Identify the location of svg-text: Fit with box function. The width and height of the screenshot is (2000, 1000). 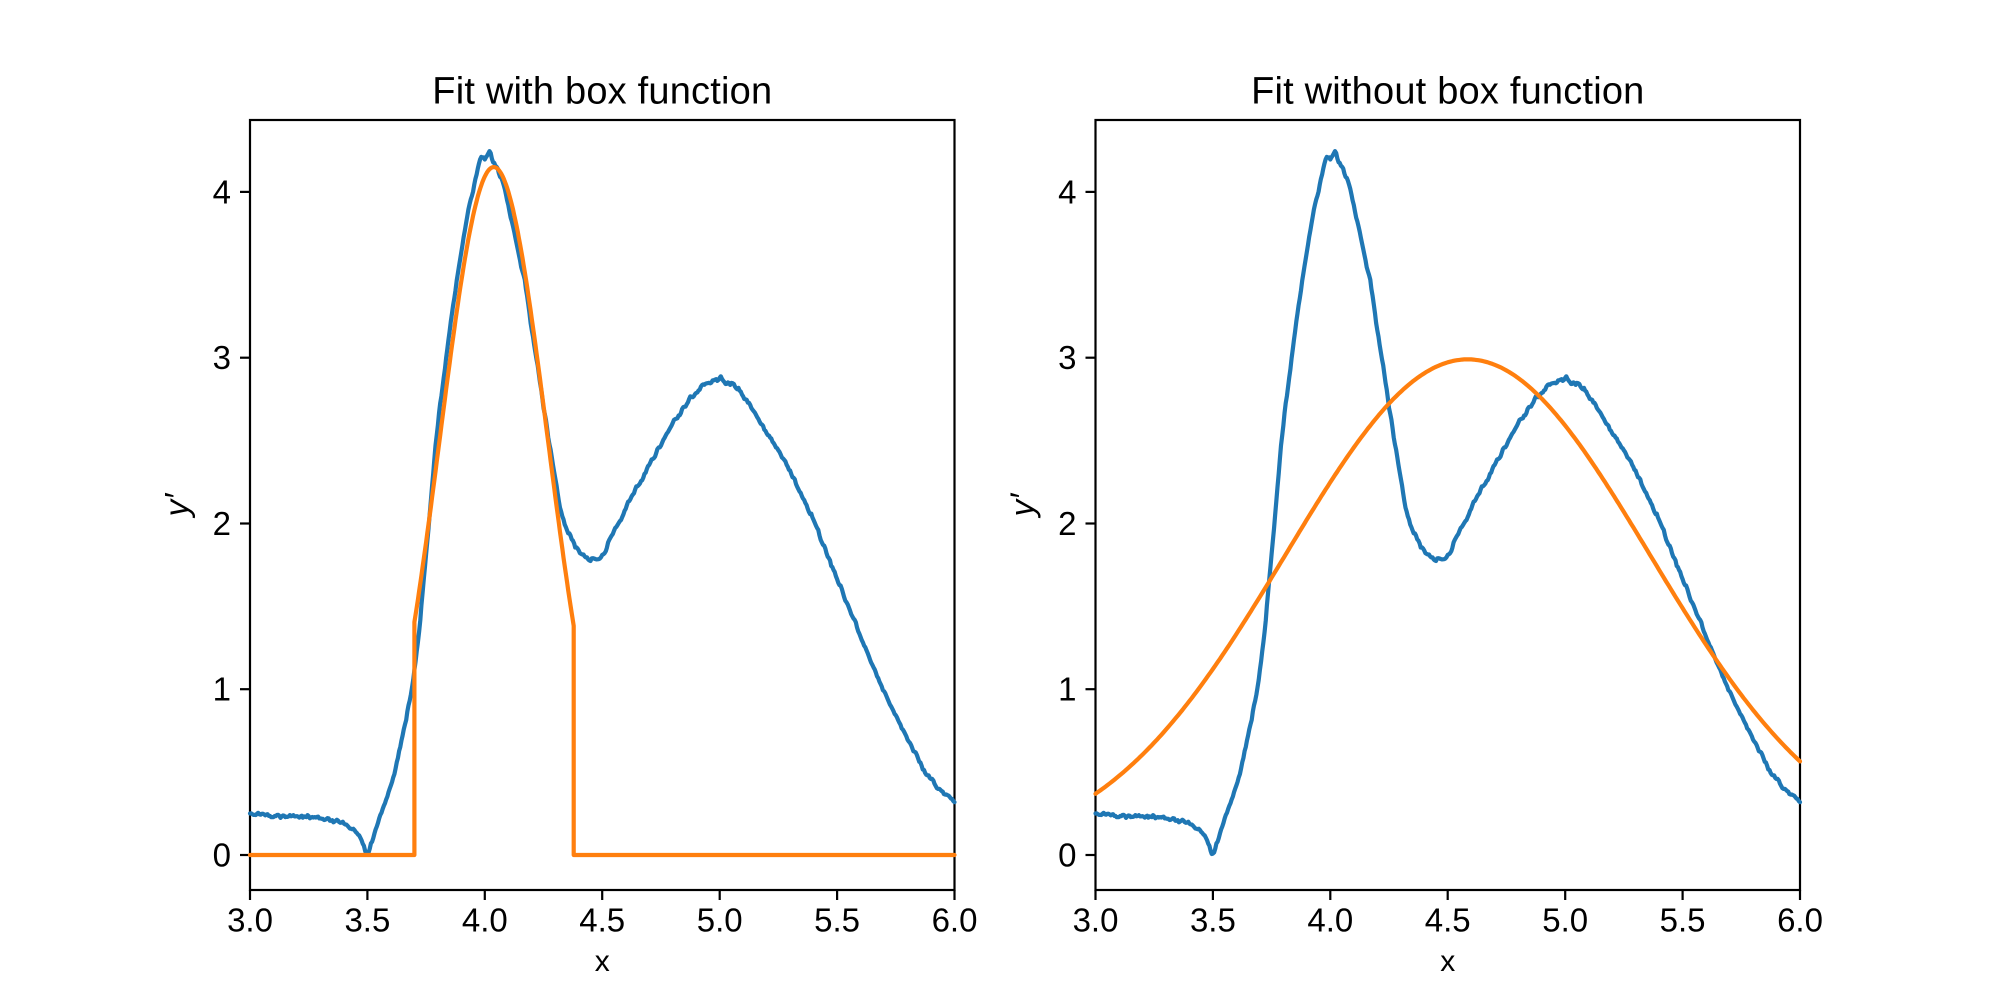
(602, 92).